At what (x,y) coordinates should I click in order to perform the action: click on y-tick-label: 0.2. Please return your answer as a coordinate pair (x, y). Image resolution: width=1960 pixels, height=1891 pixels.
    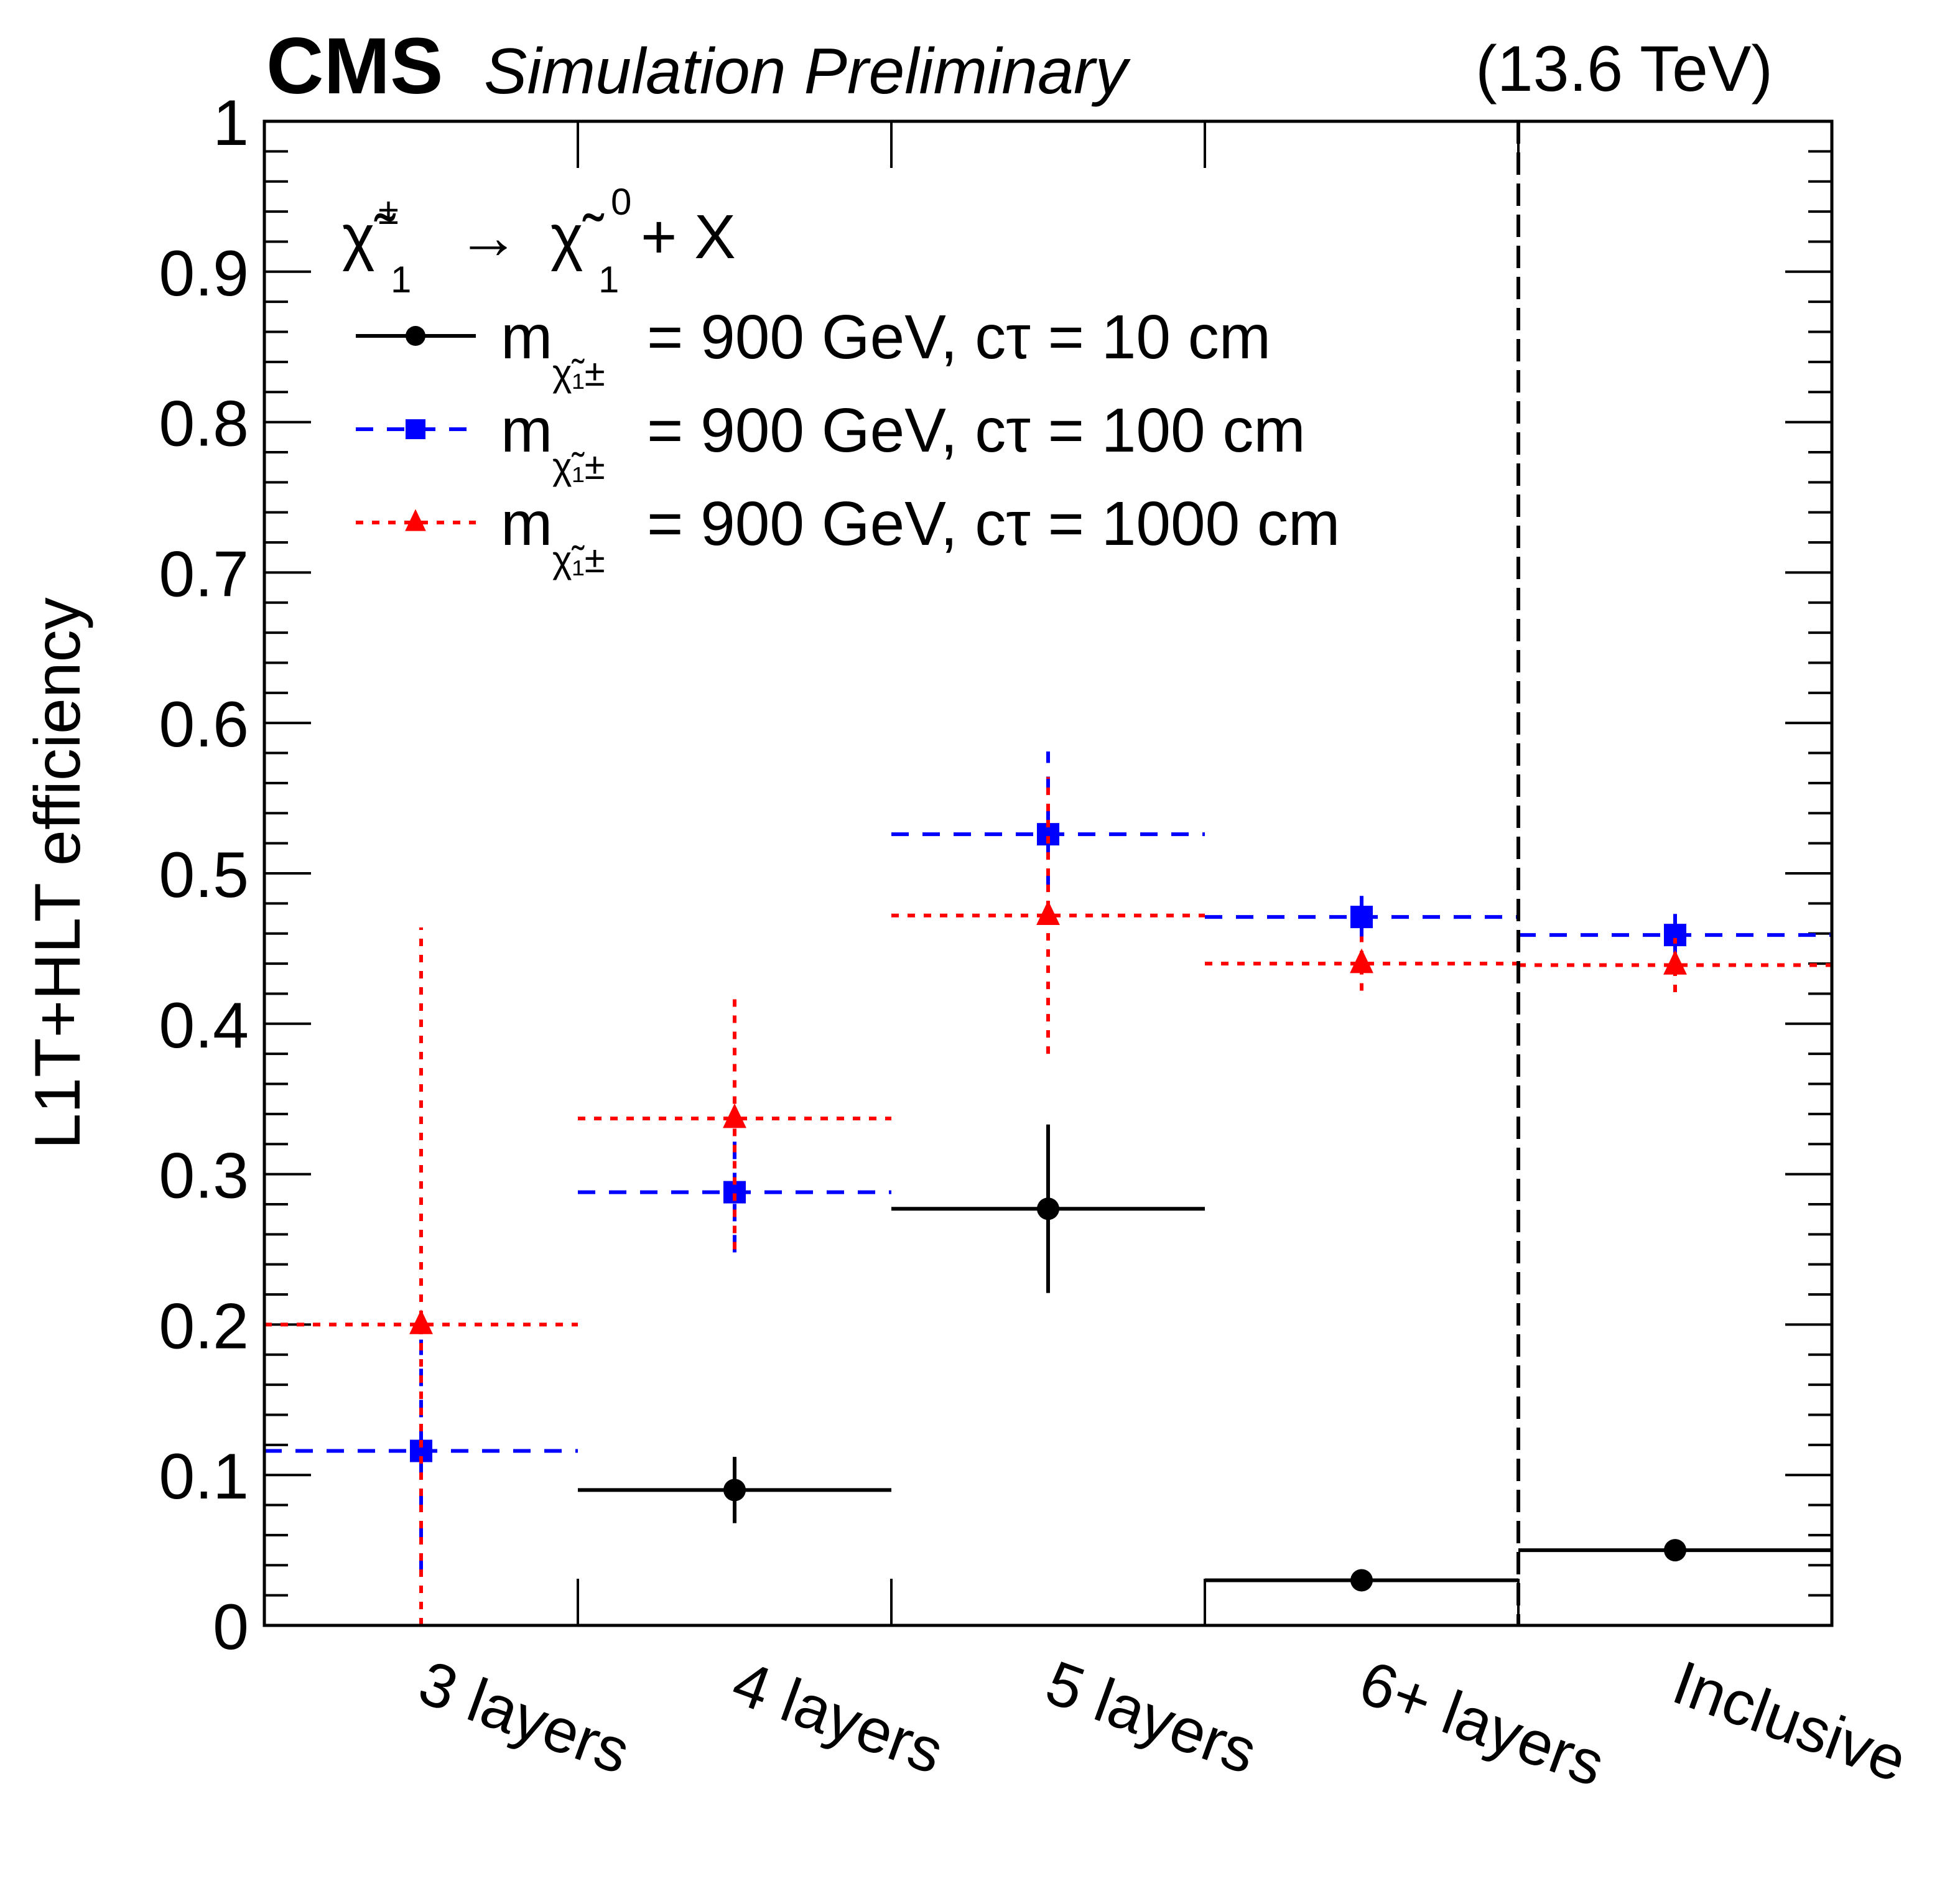
    Looking at the image, I should click on (204, 1326).